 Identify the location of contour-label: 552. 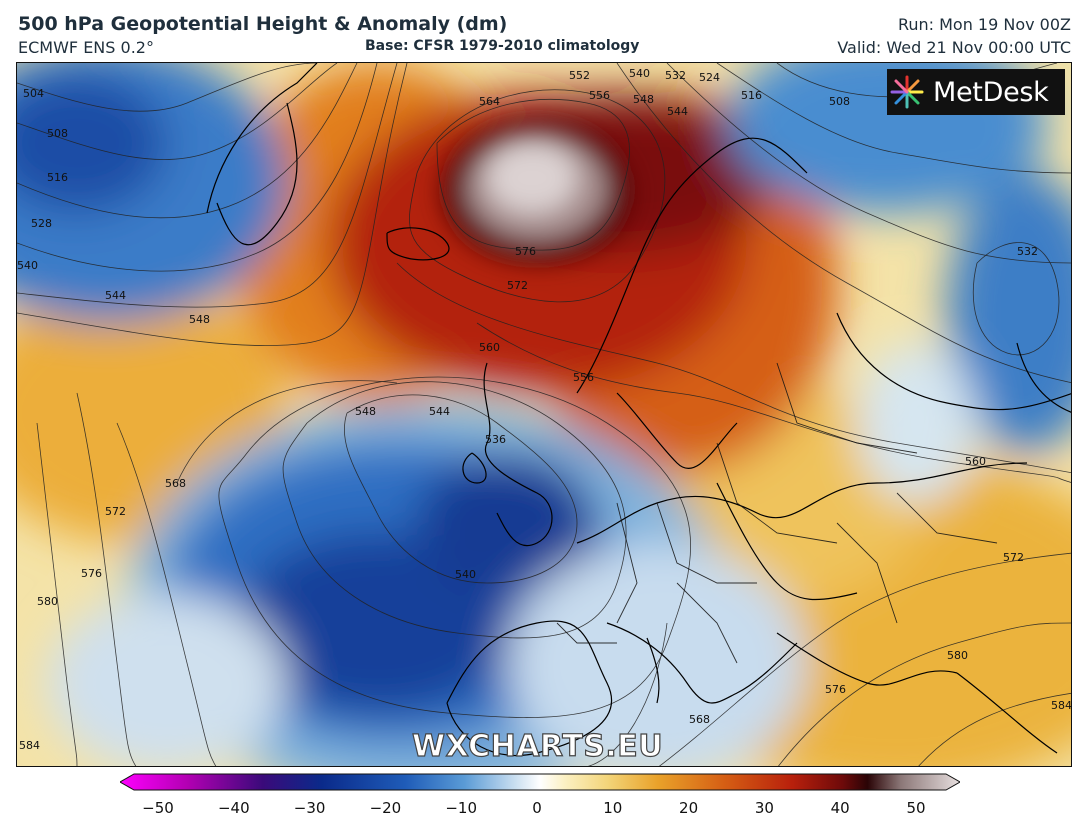
(579, 75).